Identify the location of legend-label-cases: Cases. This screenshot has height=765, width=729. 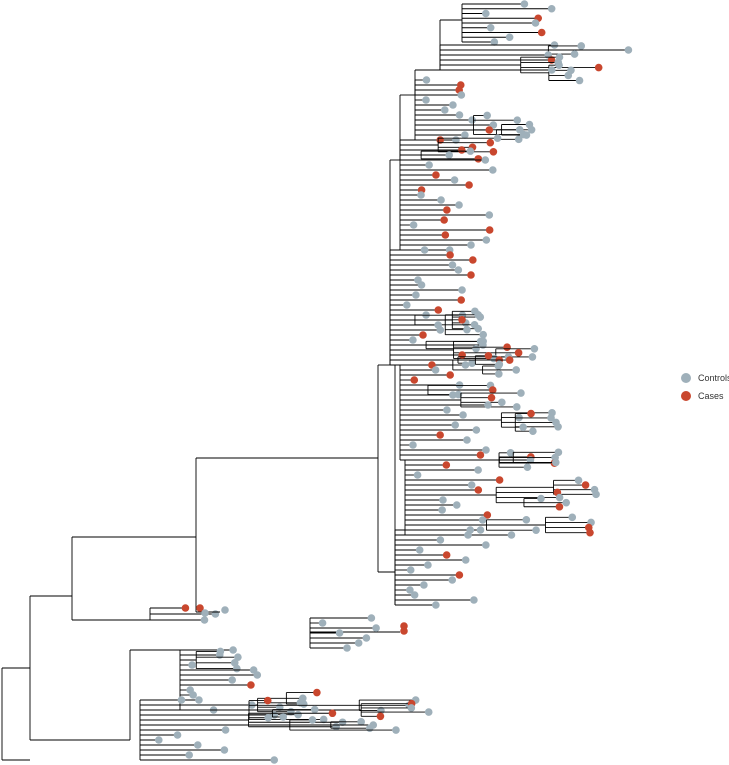
(711, 396).